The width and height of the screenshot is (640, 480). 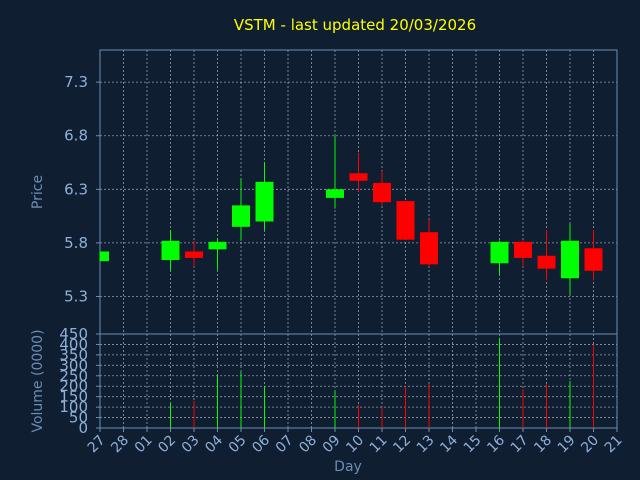 I want to click on volume-tick-label: 400, so click(x=73, y=344).